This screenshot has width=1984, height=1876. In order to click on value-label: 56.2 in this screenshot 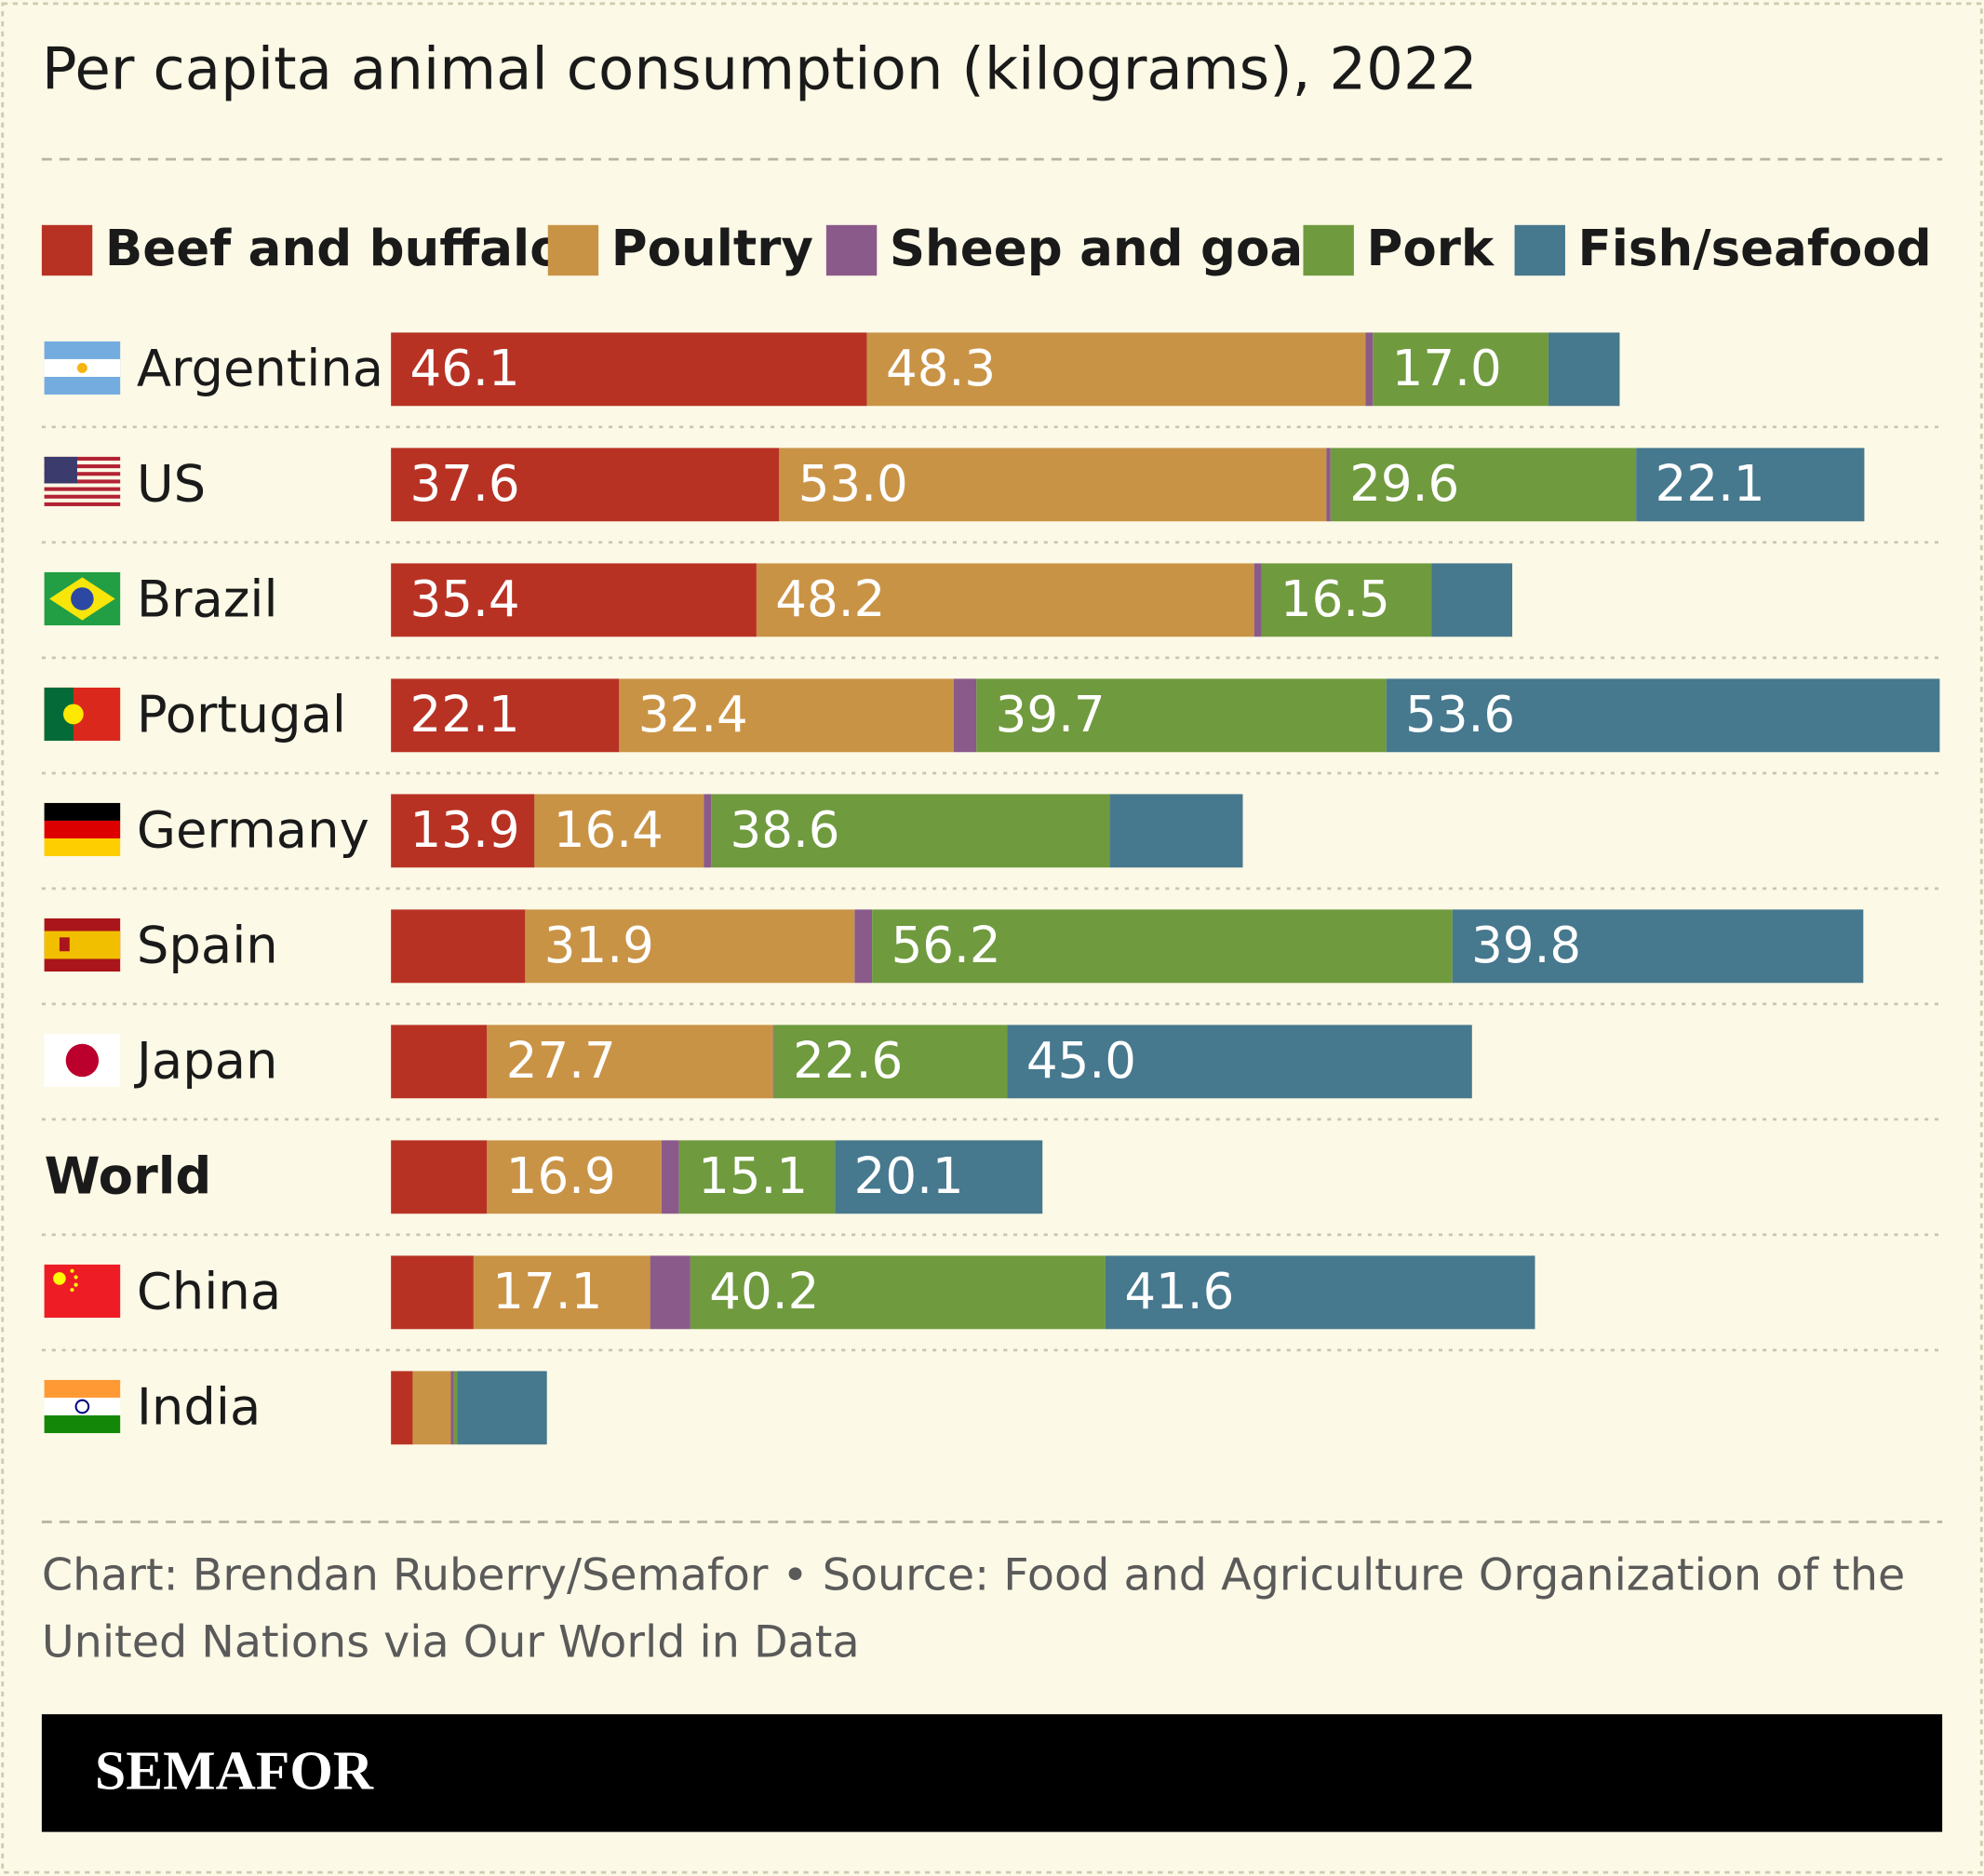, I will do `click(946, 945)`.